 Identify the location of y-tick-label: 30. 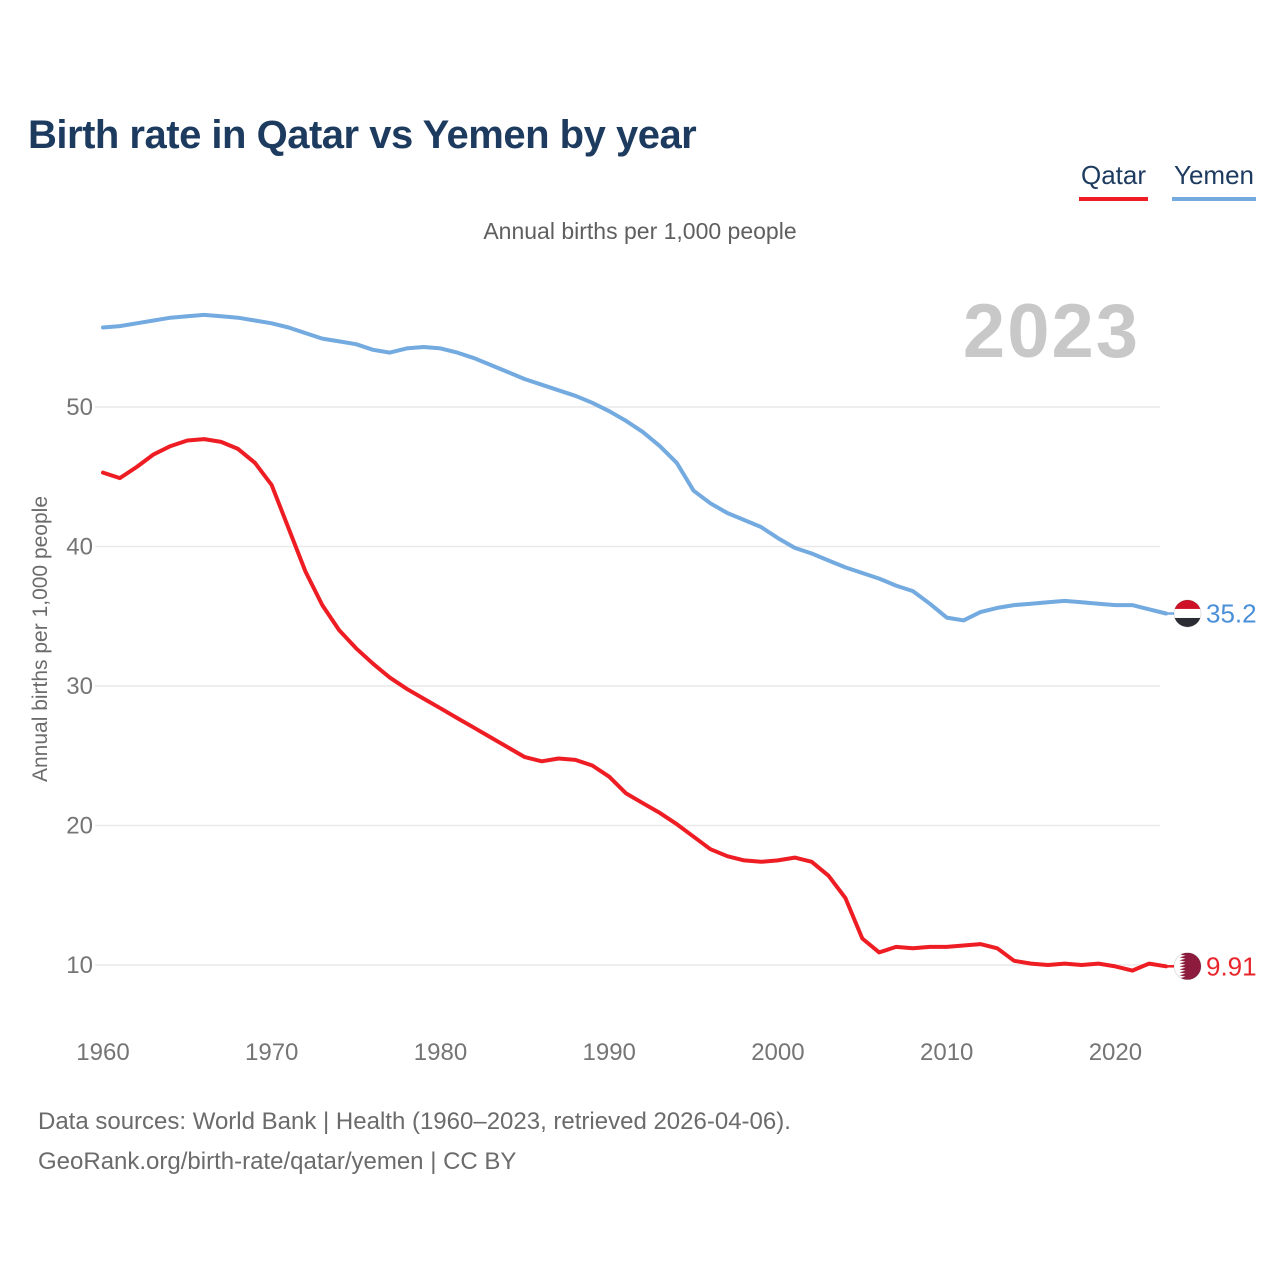
(79, 686).